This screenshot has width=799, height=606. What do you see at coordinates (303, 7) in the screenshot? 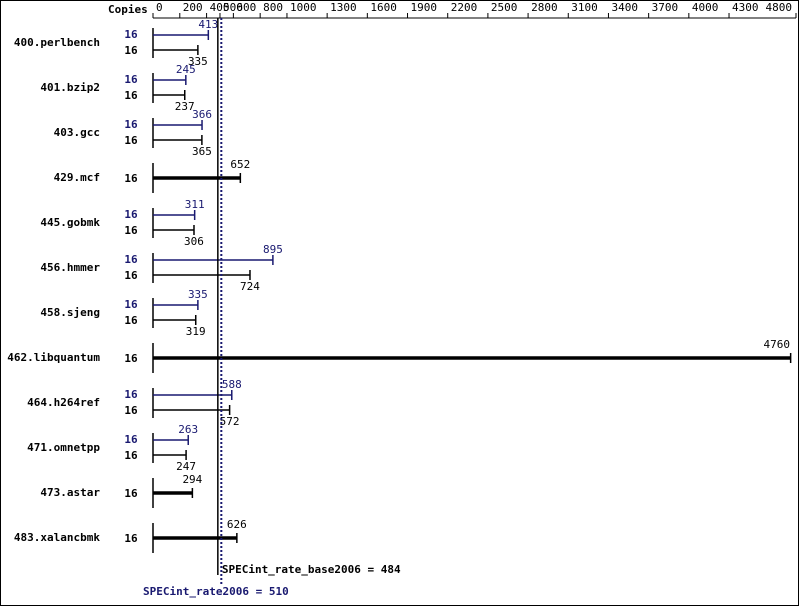
I see `x-tick-label: 1000` at bounding box center [303, 7].